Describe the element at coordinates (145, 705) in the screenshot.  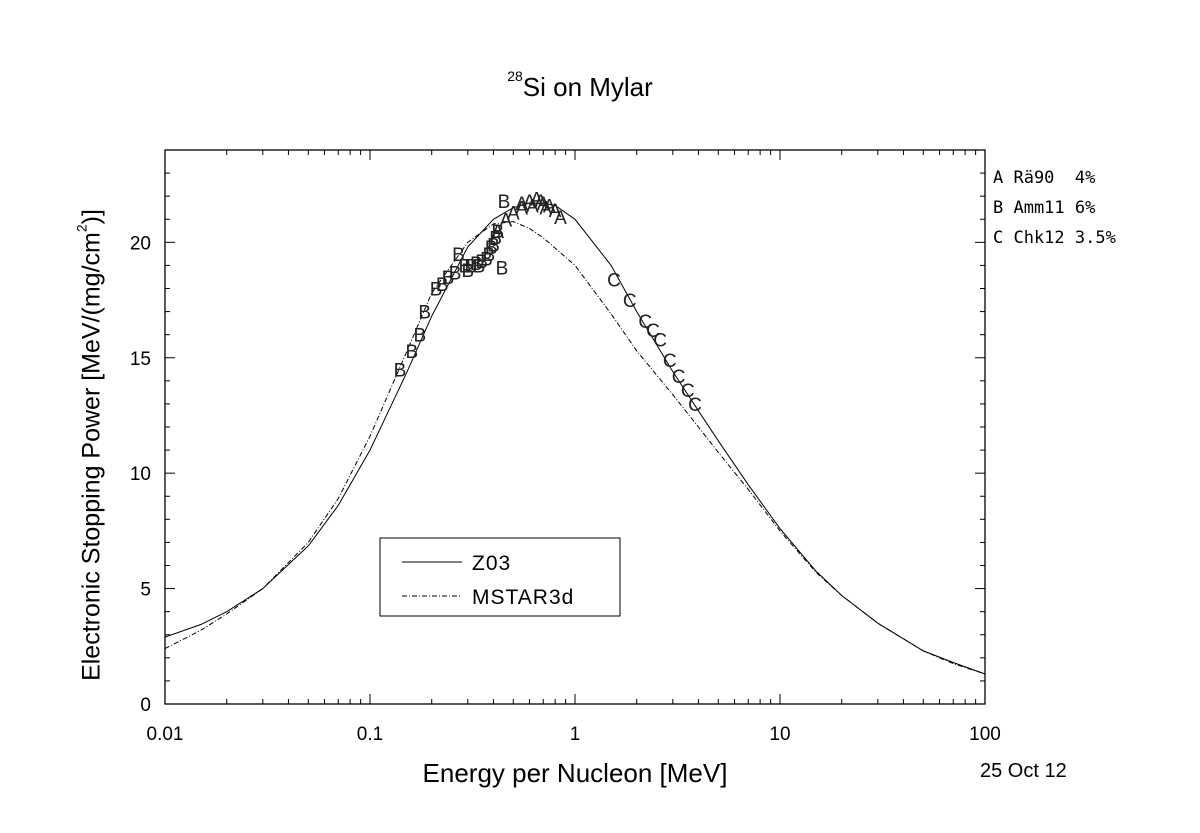
I see `y-tick-label: 0` at that location.